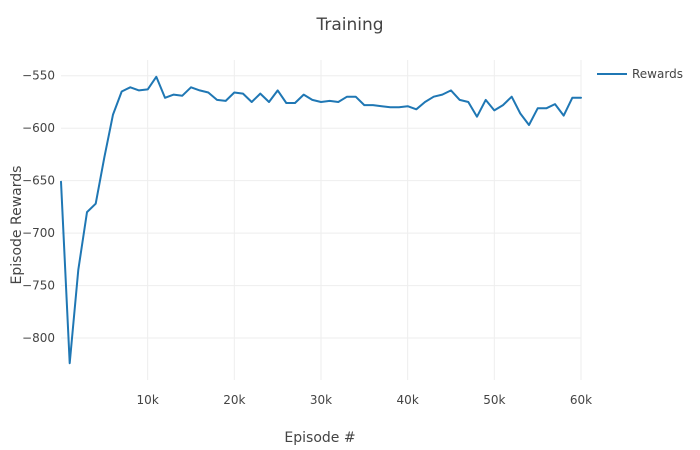  Describe the element at coordinates (38, 207) in the screenshot. I see `y-axis-ticks: −800 −750 −700 −650 −600 −550` at that location.